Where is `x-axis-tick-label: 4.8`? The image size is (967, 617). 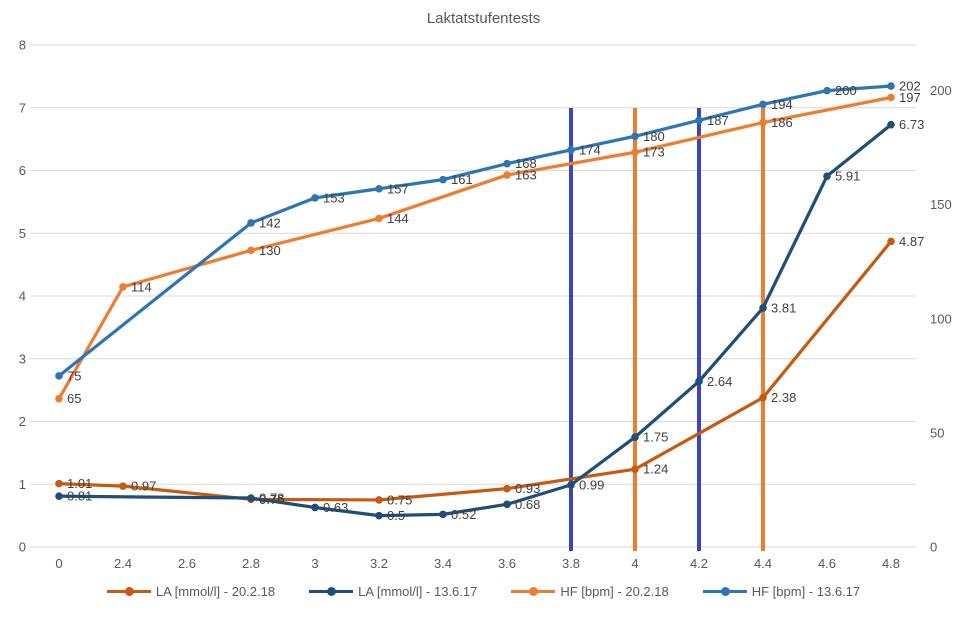
x-axis-tick-label: 4.8 is located at coordinates (891, 563).